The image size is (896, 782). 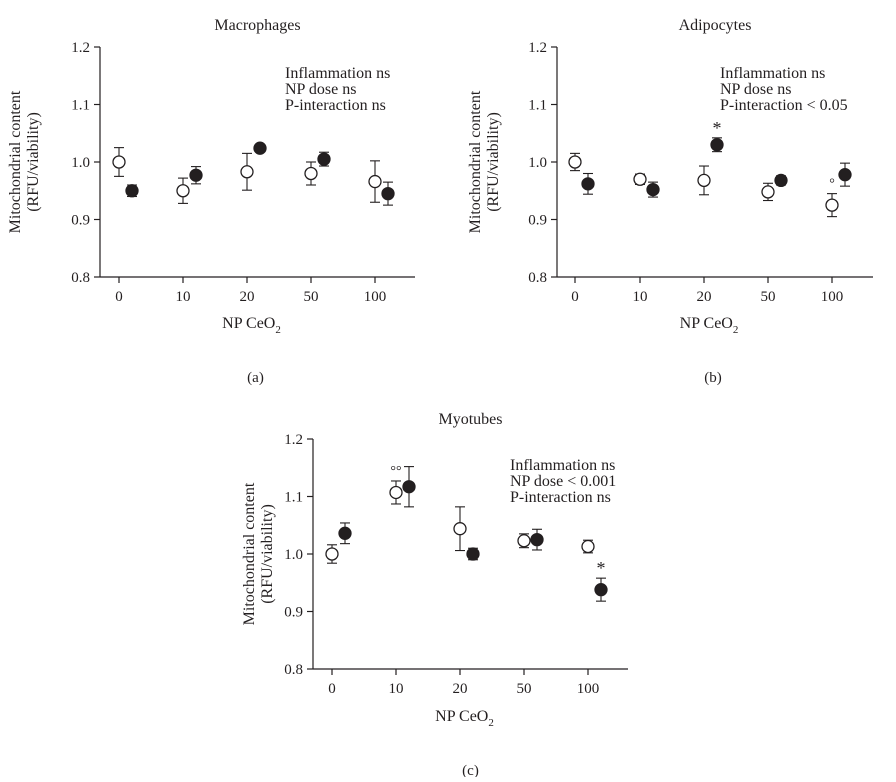 I want to click on panel-label: (c), so click(x=470, y=770).